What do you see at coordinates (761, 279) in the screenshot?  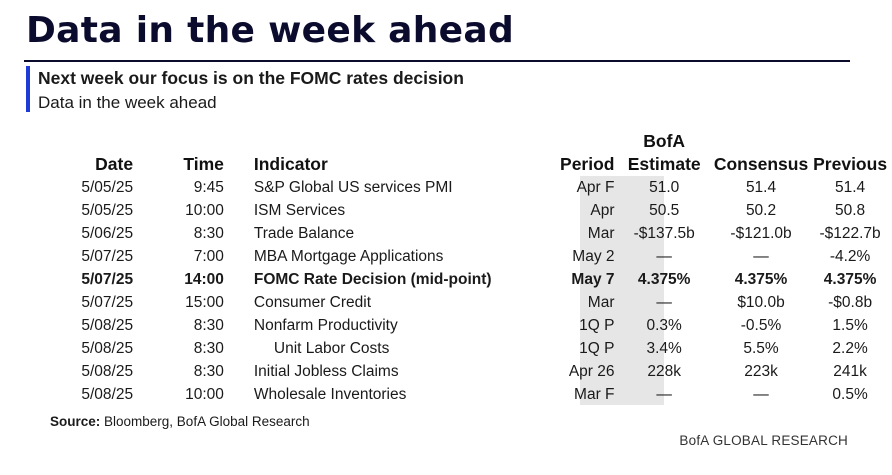 I see `cell-consensus: 4.375%` at bounding box center [761, 279].